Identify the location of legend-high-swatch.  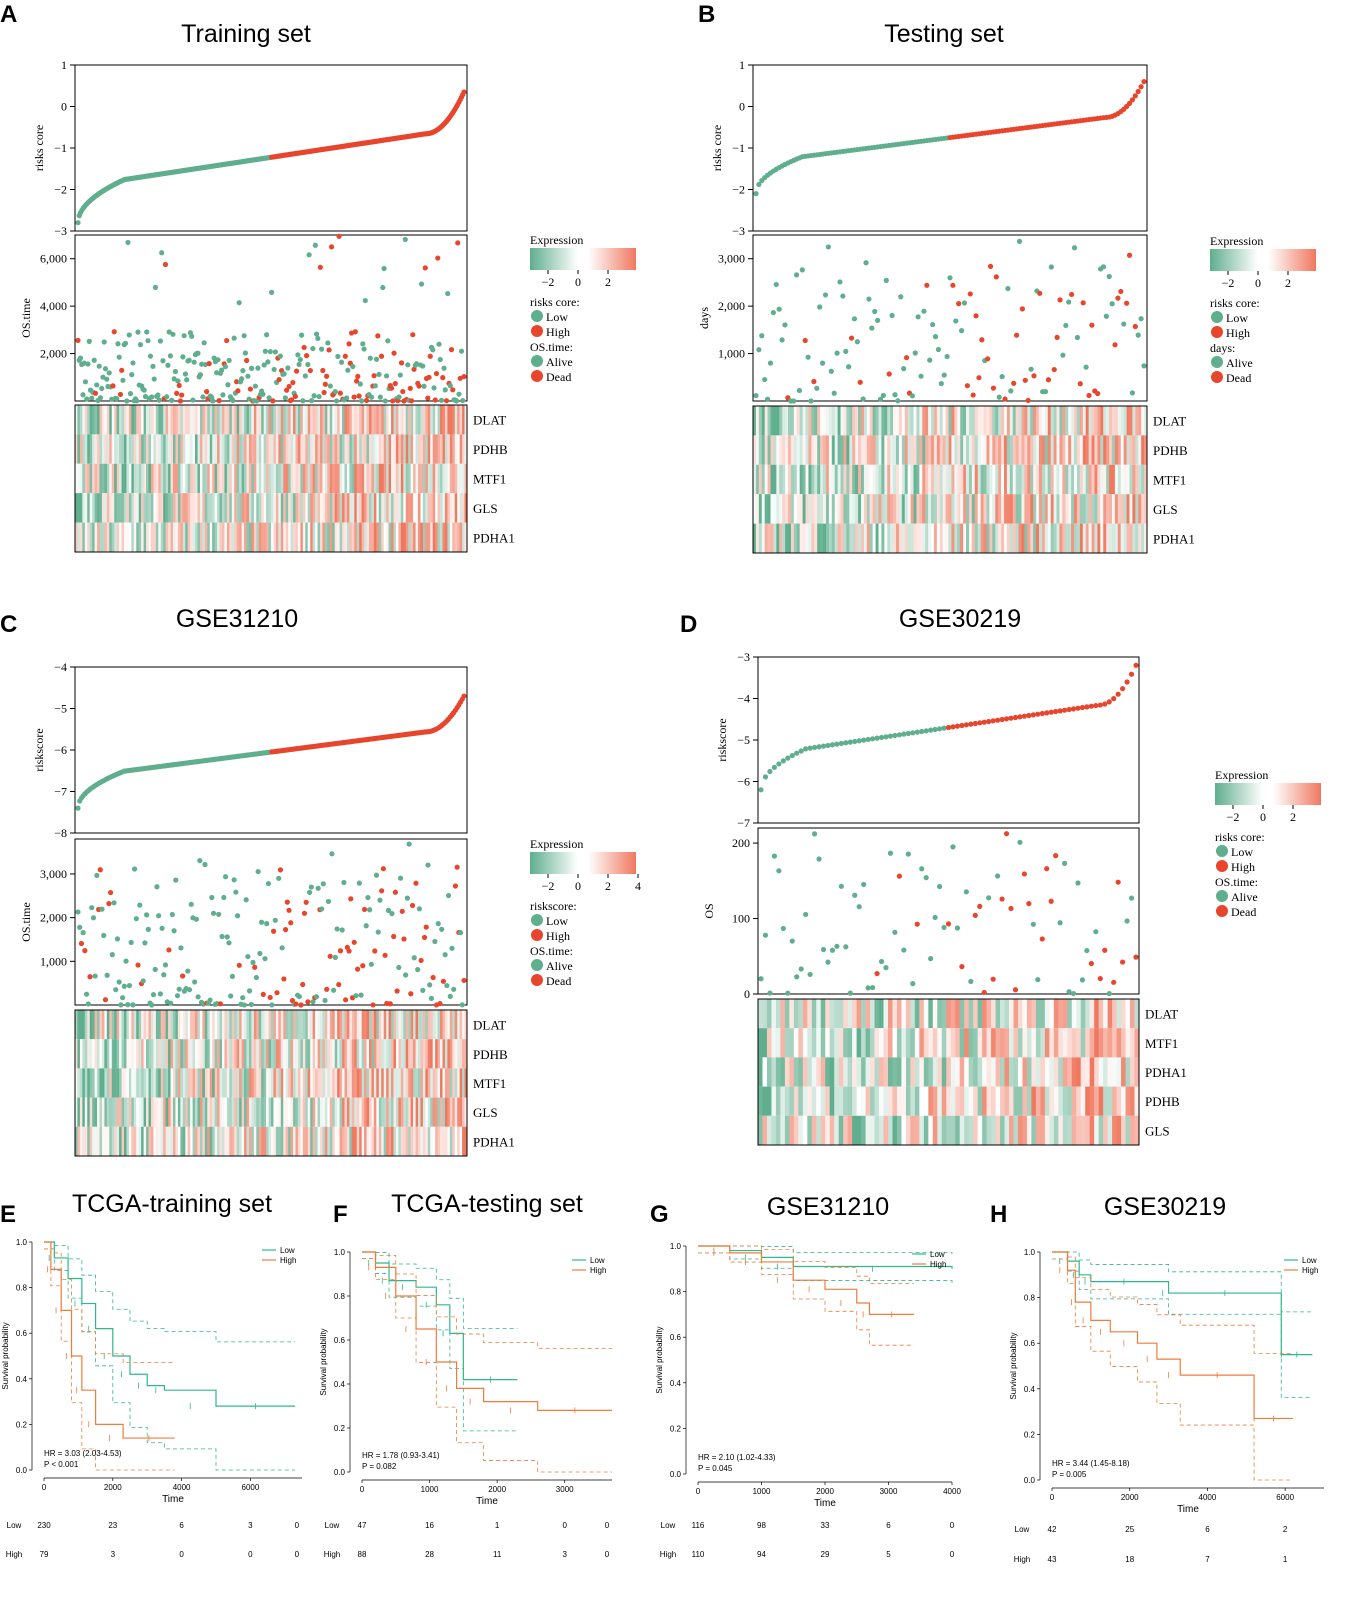
(537, 331).